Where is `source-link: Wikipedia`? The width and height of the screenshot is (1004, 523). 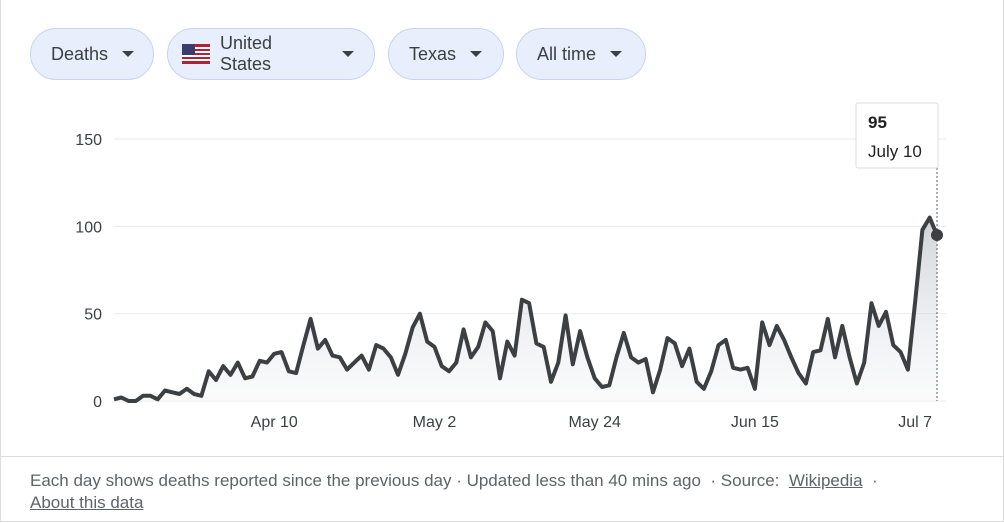
source-link: Wikipedia is located at coordinates (825, 480).